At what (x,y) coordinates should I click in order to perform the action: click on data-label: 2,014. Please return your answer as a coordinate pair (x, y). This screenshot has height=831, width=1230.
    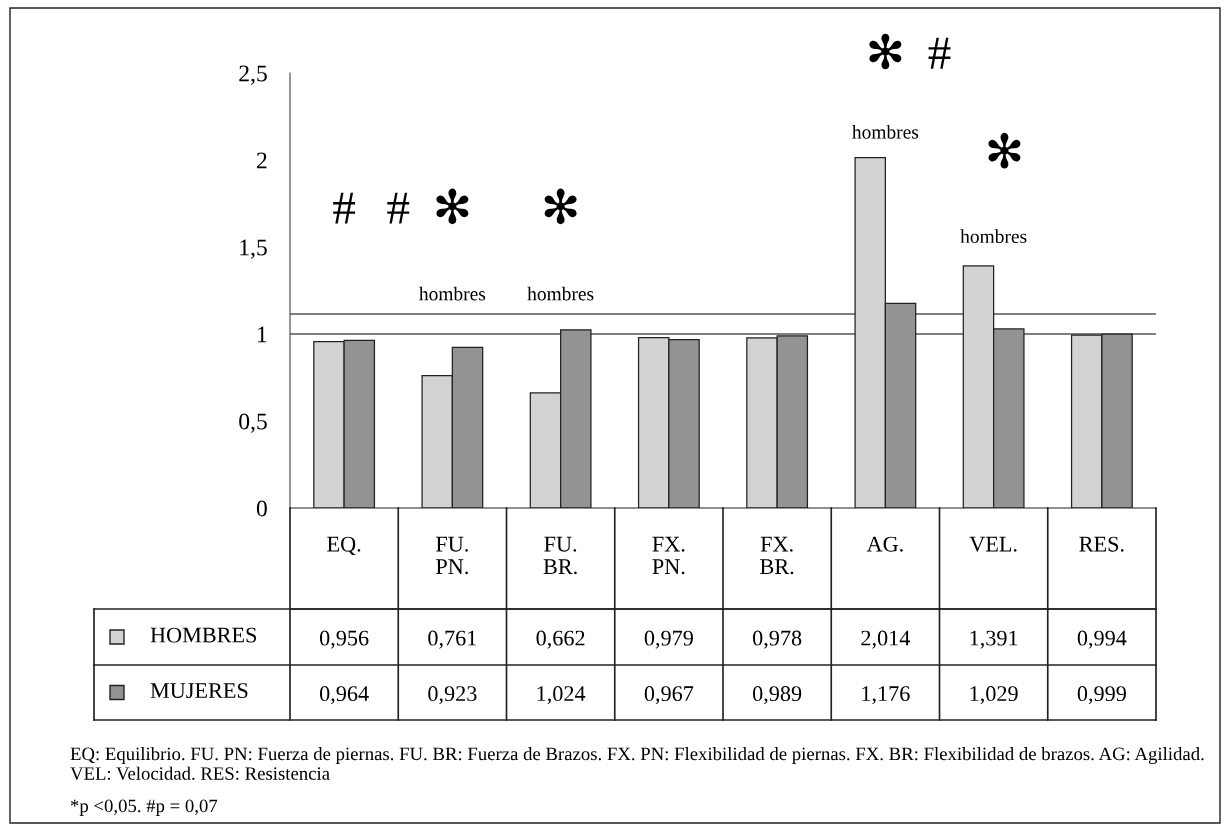
    Looking at the image, I should click on (886, 639).